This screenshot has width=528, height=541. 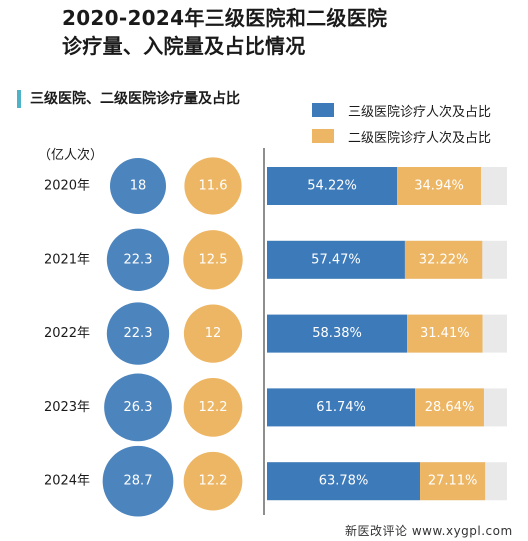 I want to click on chart-title: 2020-2024年三级医院和二级医院 诊疗量、入院量及占比情况, so click(x=224, y=32).